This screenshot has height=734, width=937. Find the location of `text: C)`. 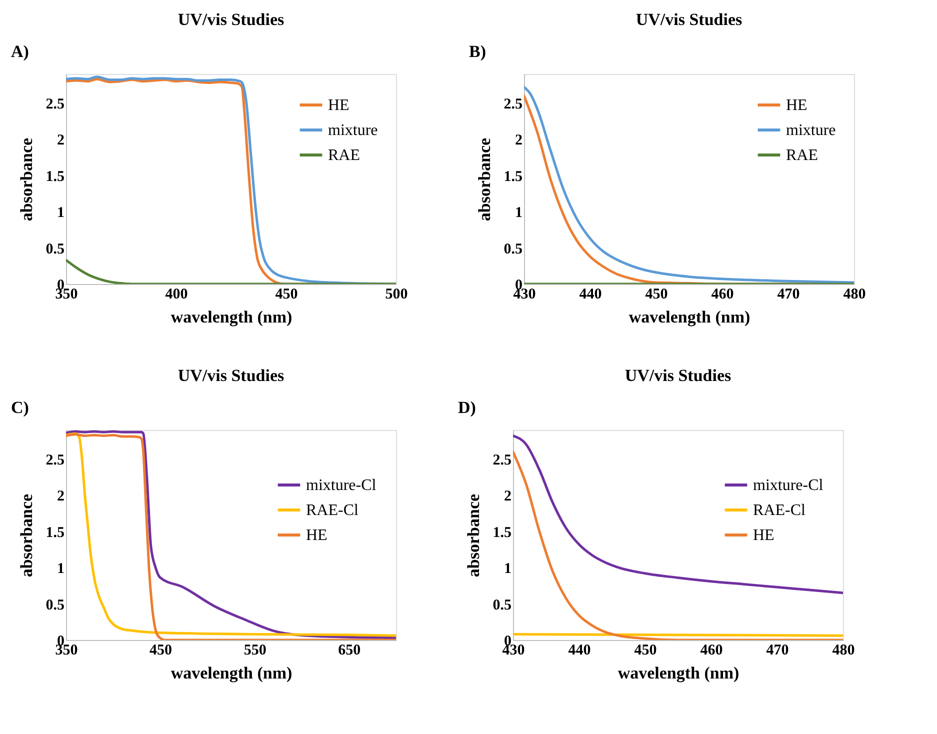

text: C) is located at coordinates (20, 407).